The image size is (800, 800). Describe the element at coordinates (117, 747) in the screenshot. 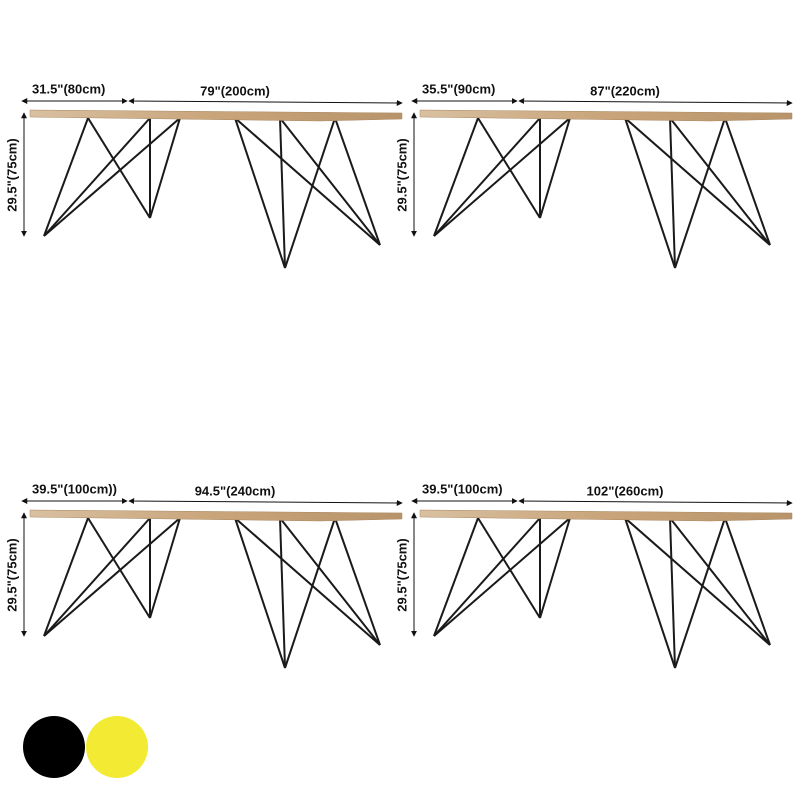

I see `color-swatch-yellow` at that location.